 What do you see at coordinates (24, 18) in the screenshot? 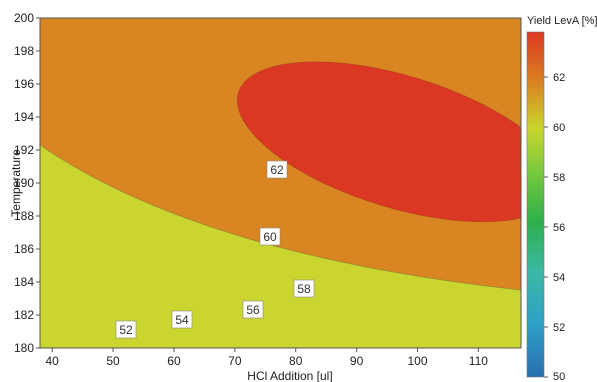
I see `y-tick-label: 200` at bounding box center [24, 18].